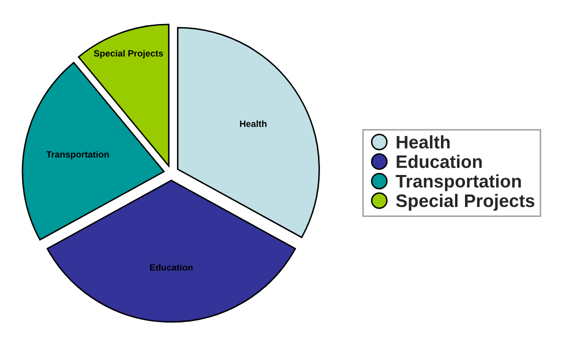 The width and height of the screenshot is (571, 346). Describe the element at coordinates (129, 54) in the screenshot. I see `slice-label: Special Projects` at that location.